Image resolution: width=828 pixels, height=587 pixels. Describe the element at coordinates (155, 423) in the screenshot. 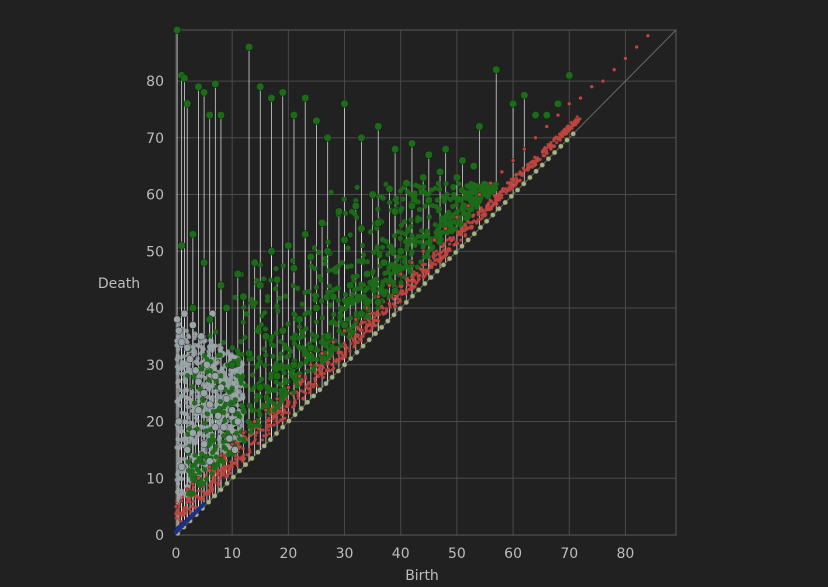

I see `y-tick-label: 20` at that location.